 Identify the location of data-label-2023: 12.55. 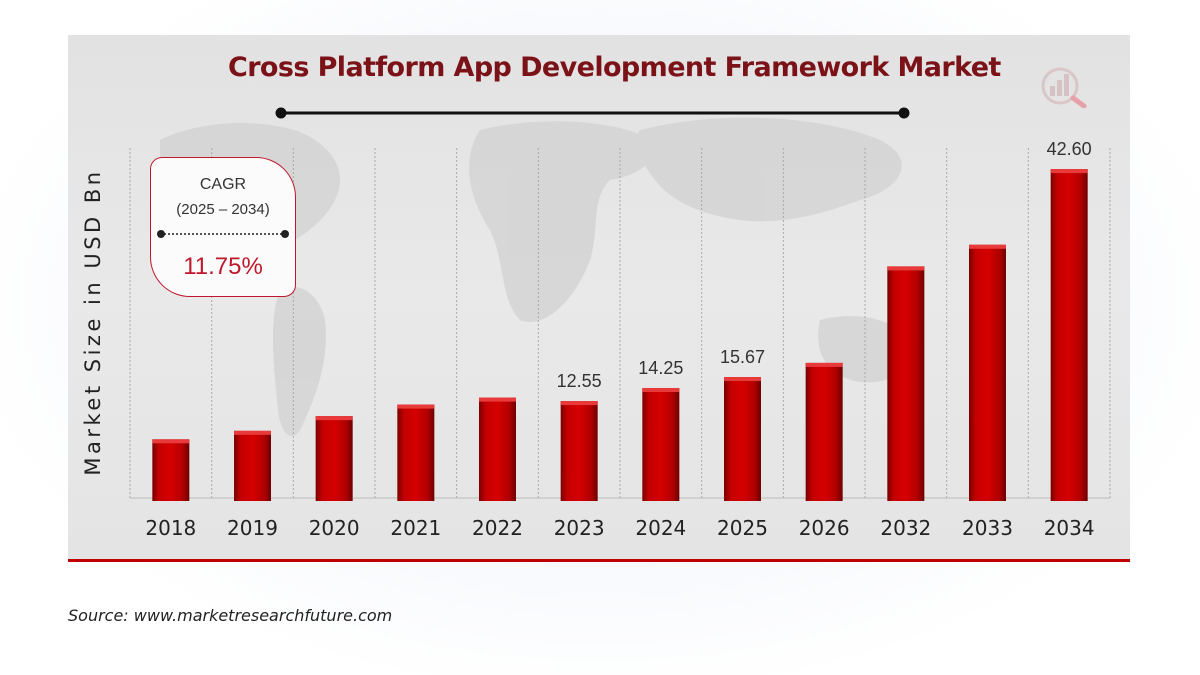
(579, 381).